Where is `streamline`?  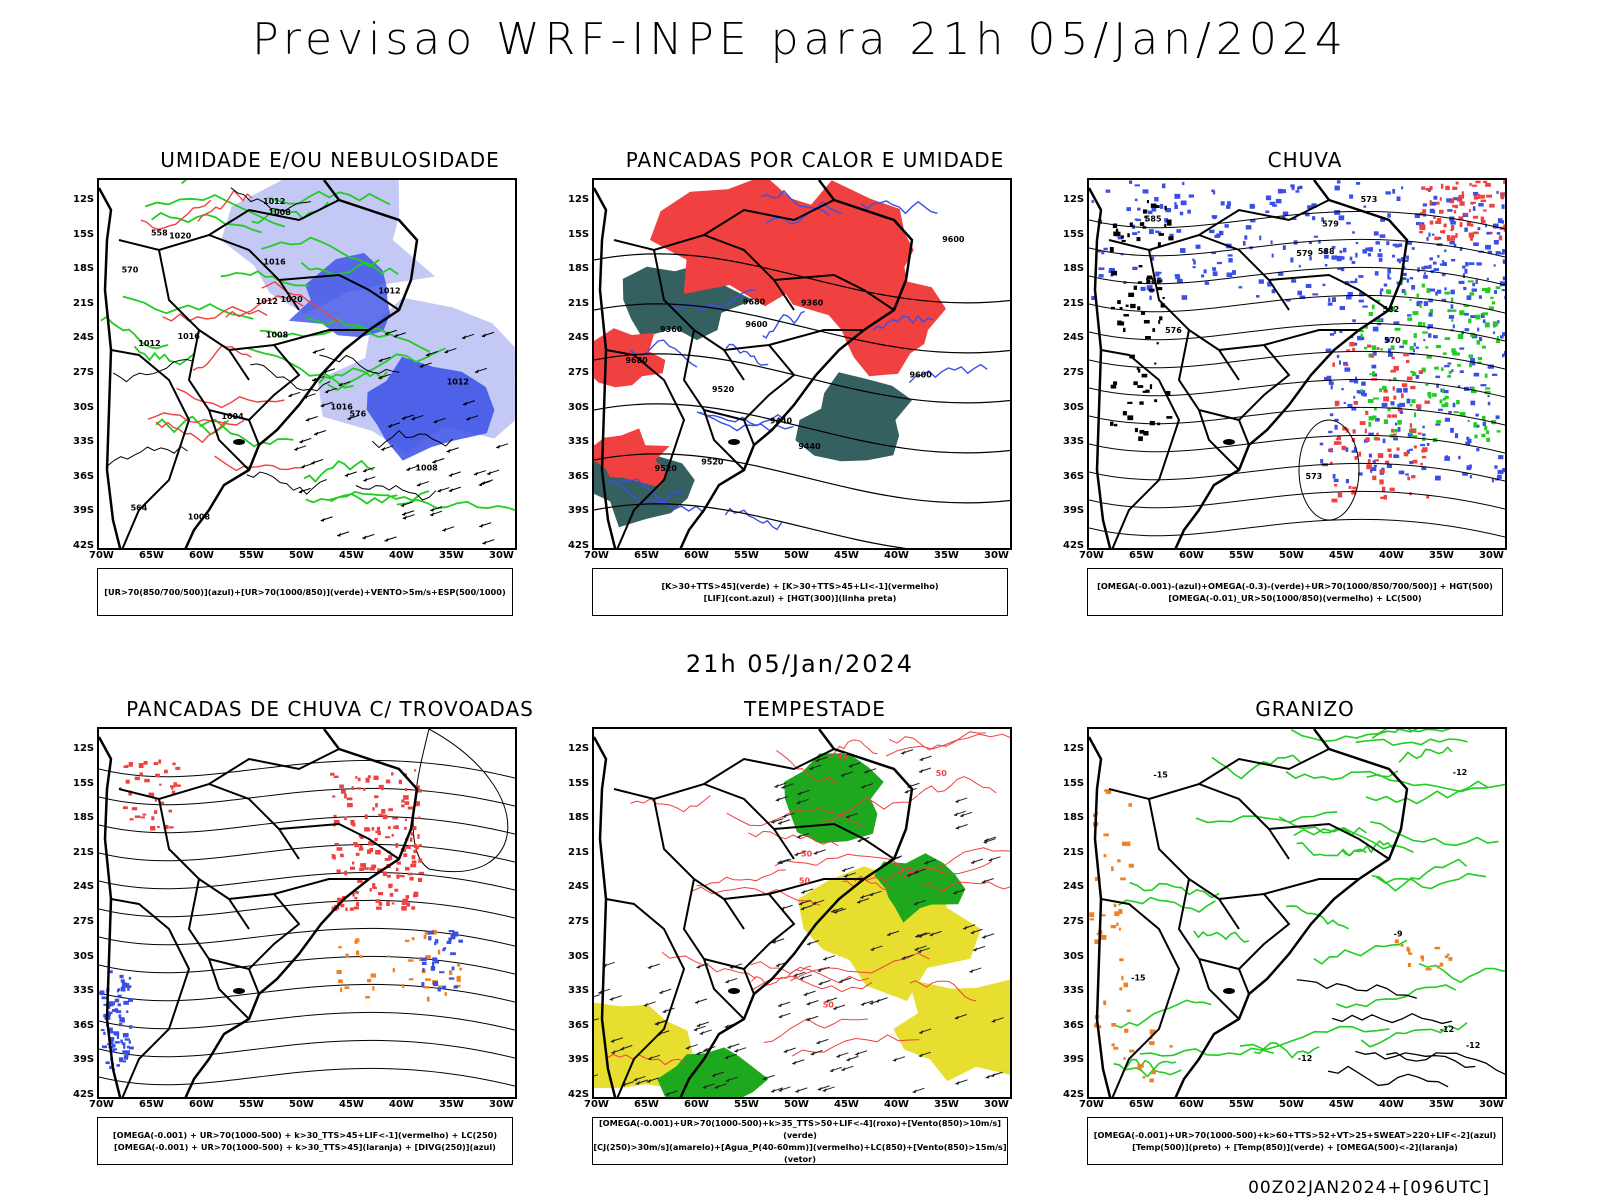 streamline is located at coordinates (307, 881).